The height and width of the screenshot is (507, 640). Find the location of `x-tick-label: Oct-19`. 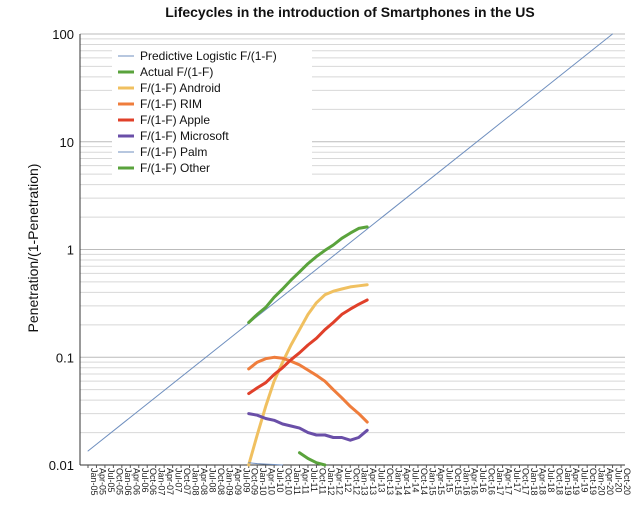

x-tick-label: Oct-19 is located at coordinates (593, 481).